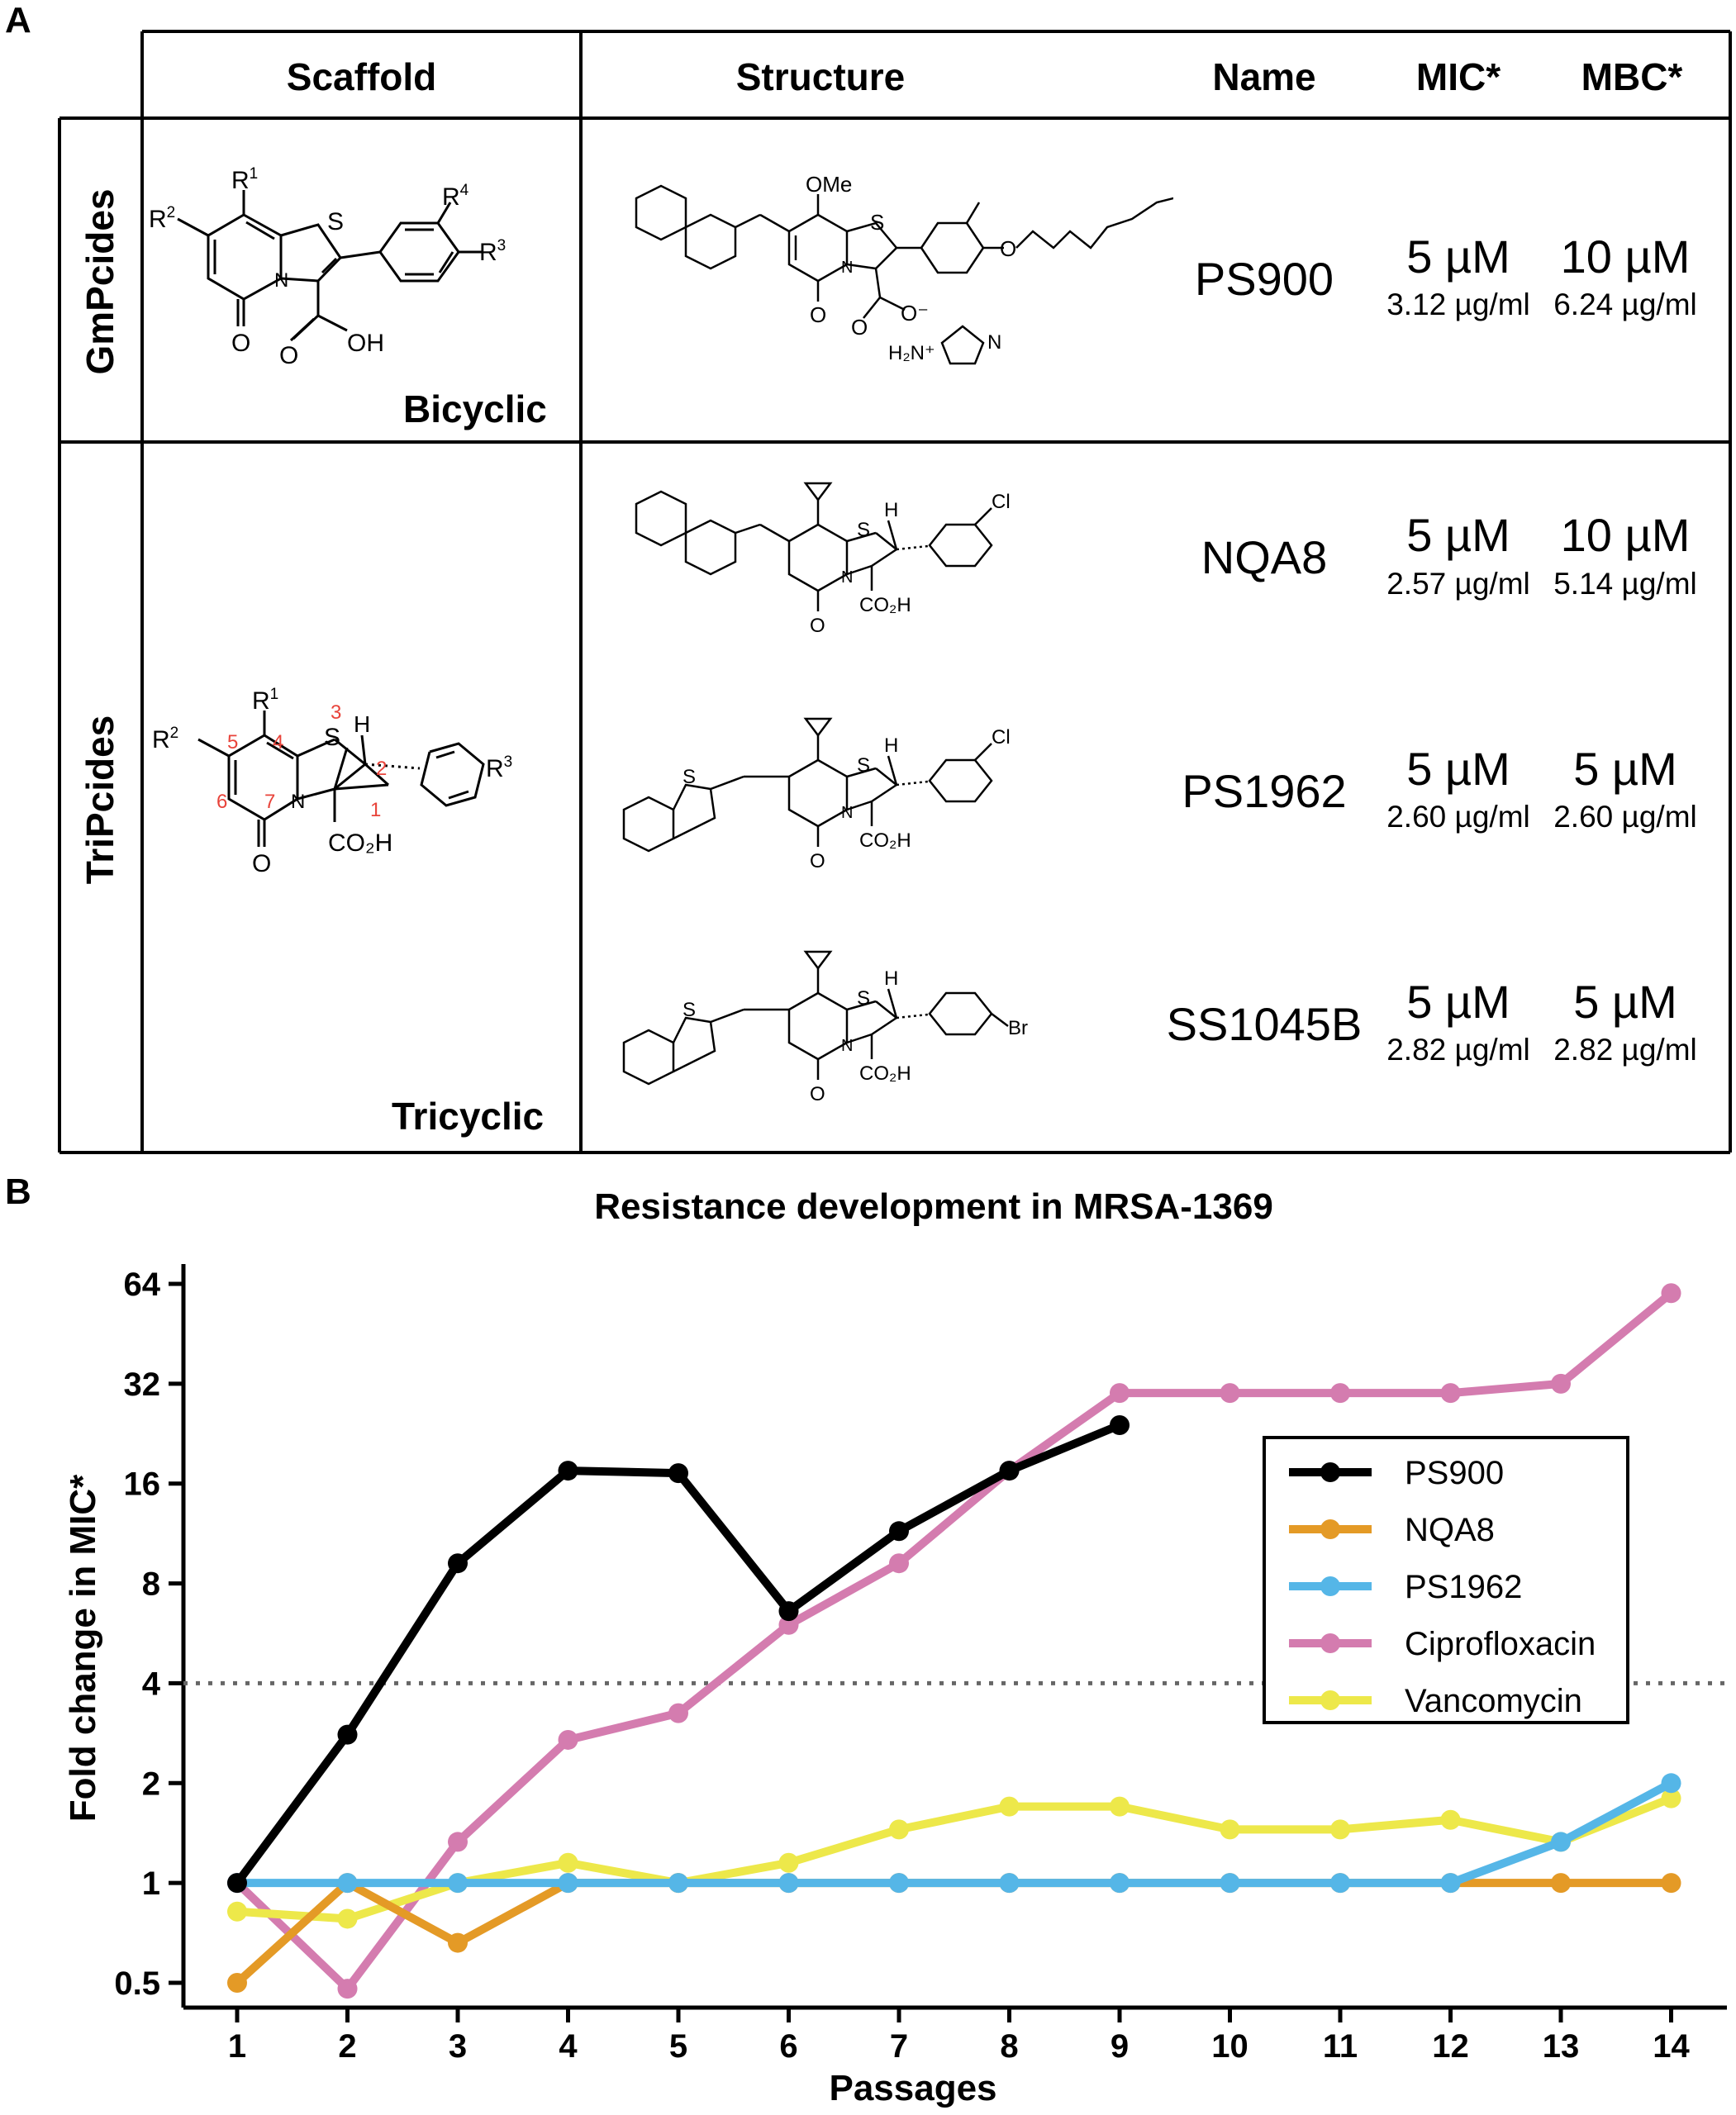 This screenshot has width=1736, height=2115. Describe the element at coordinates (1632, 76) in the screenshot. I see `header-mbc: MBC*` at that location.